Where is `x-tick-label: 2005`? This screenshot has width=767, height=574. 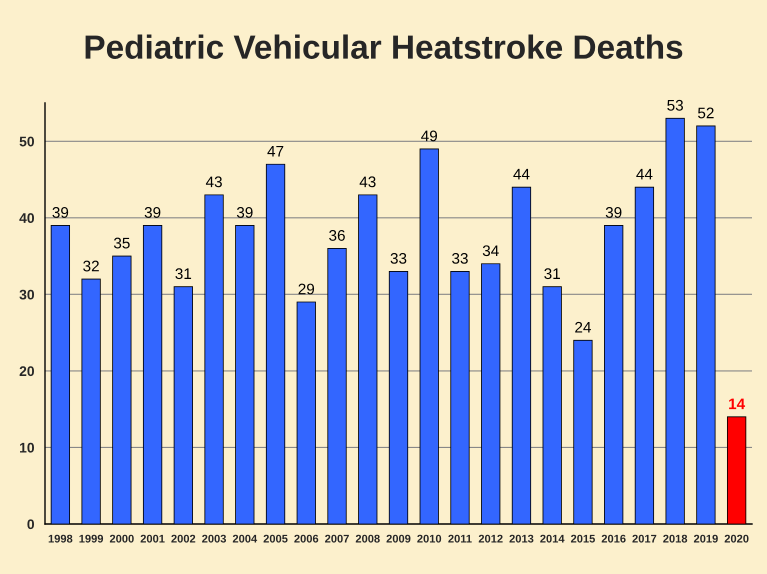
x-tick-label: 2005 is located at coordinates (276, 538).